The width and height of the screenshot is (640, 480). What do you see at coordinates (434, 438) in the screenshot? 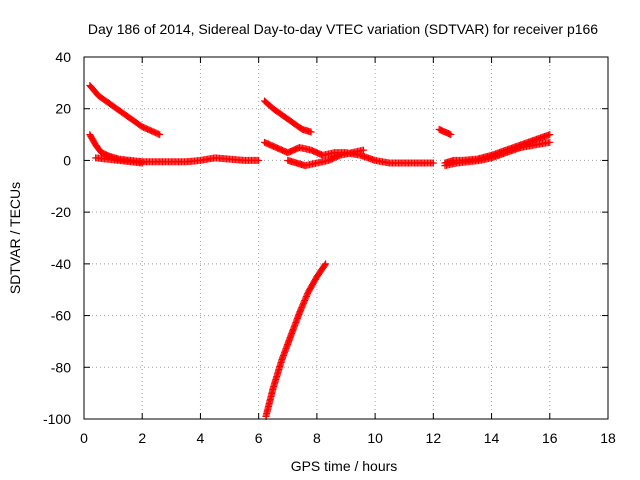
I see `x-tick-label: 12` at bounding box center [434, 438].